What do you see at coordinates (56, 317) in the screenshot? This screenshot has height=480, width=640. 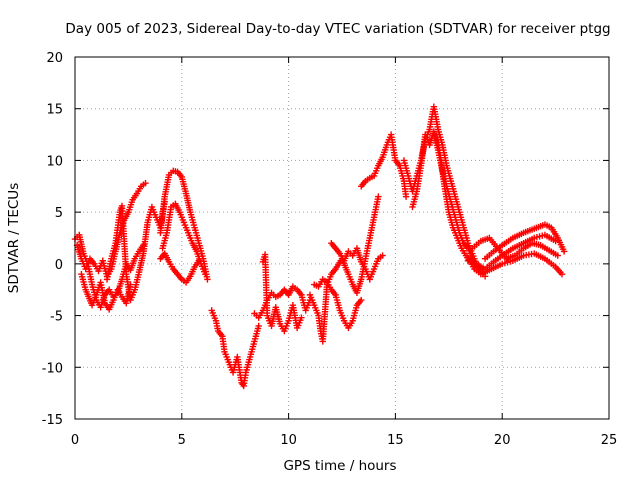 I see `y-tick-label: -5` at bounding box center [56, 317].